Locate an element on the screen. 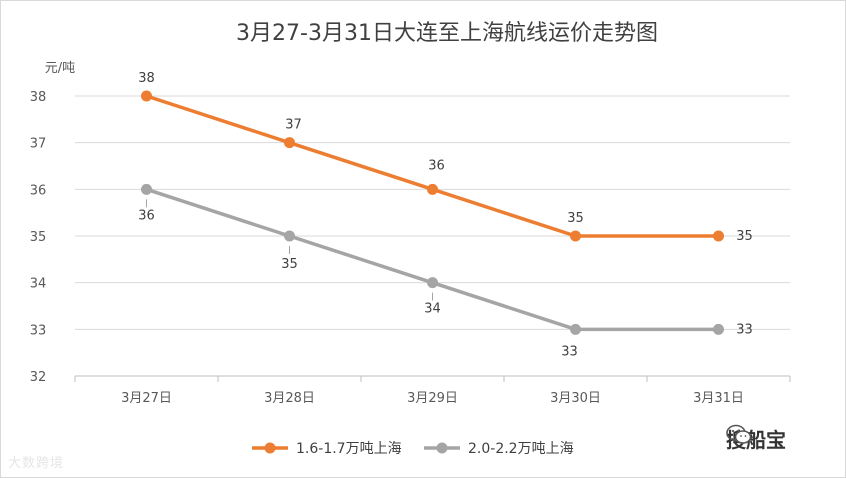 The width and height of the screenshot is (846, 478). watermark-left: 大数跨境 is located at coordinates (36, 461).